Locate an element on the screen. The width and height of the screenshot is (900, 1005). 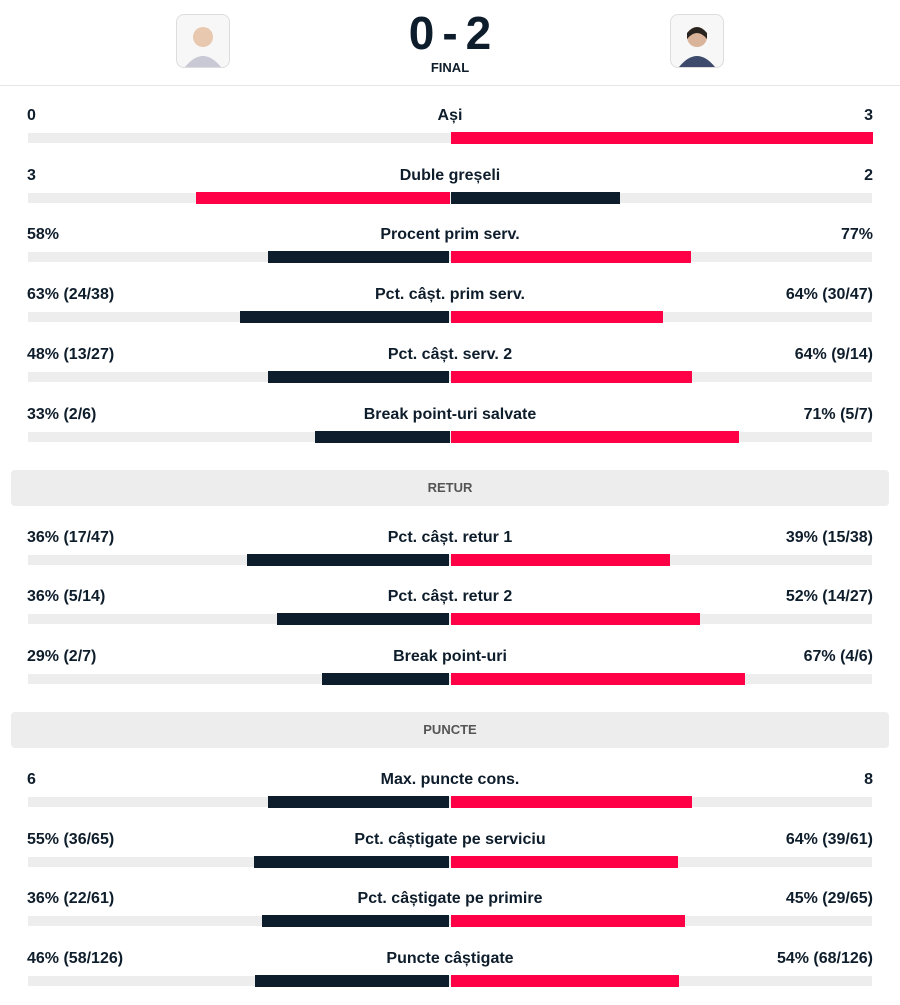
stat-value-left: 29% (2/7) is located at coordinates (62, 656).